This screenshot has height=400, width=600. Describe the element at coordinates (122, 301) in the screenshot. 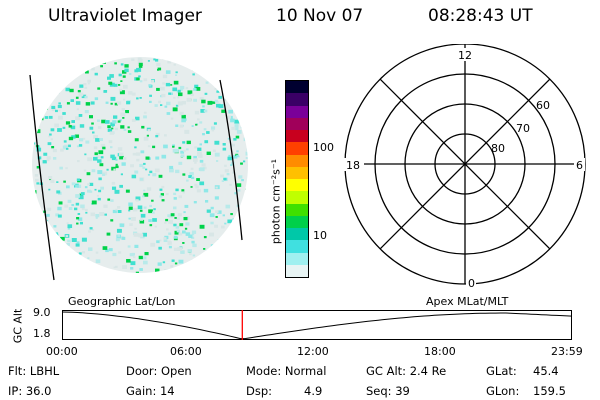

I see `geographic-caption: Geographic Lat/Lon` at that location.